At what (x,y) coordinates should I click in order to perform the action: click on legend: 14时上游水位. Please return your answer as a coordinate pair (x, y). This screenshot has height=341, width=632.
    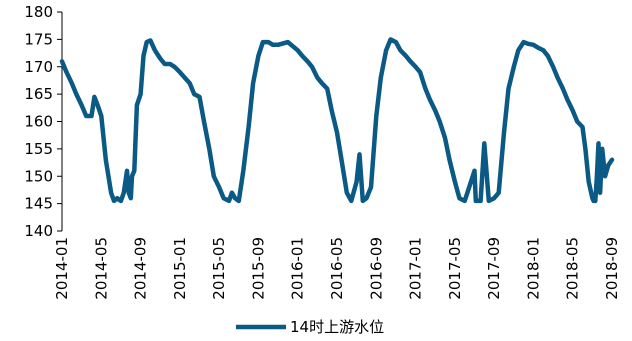
    Looking at the image, I should click on (310, 327).